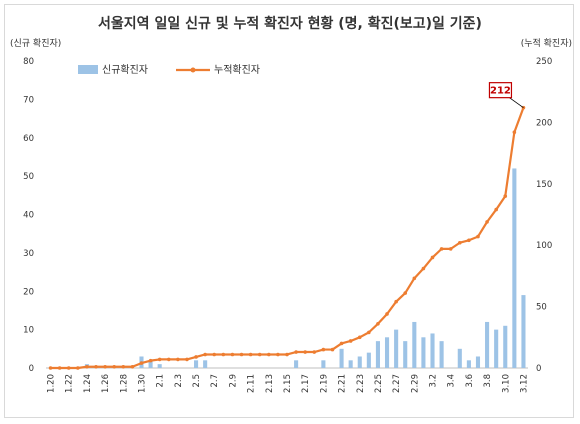  What do you see at coordinates (524, 383) in the screenshot?
I see `x-tick-label: 3.12` at bounding box center [524, 383].